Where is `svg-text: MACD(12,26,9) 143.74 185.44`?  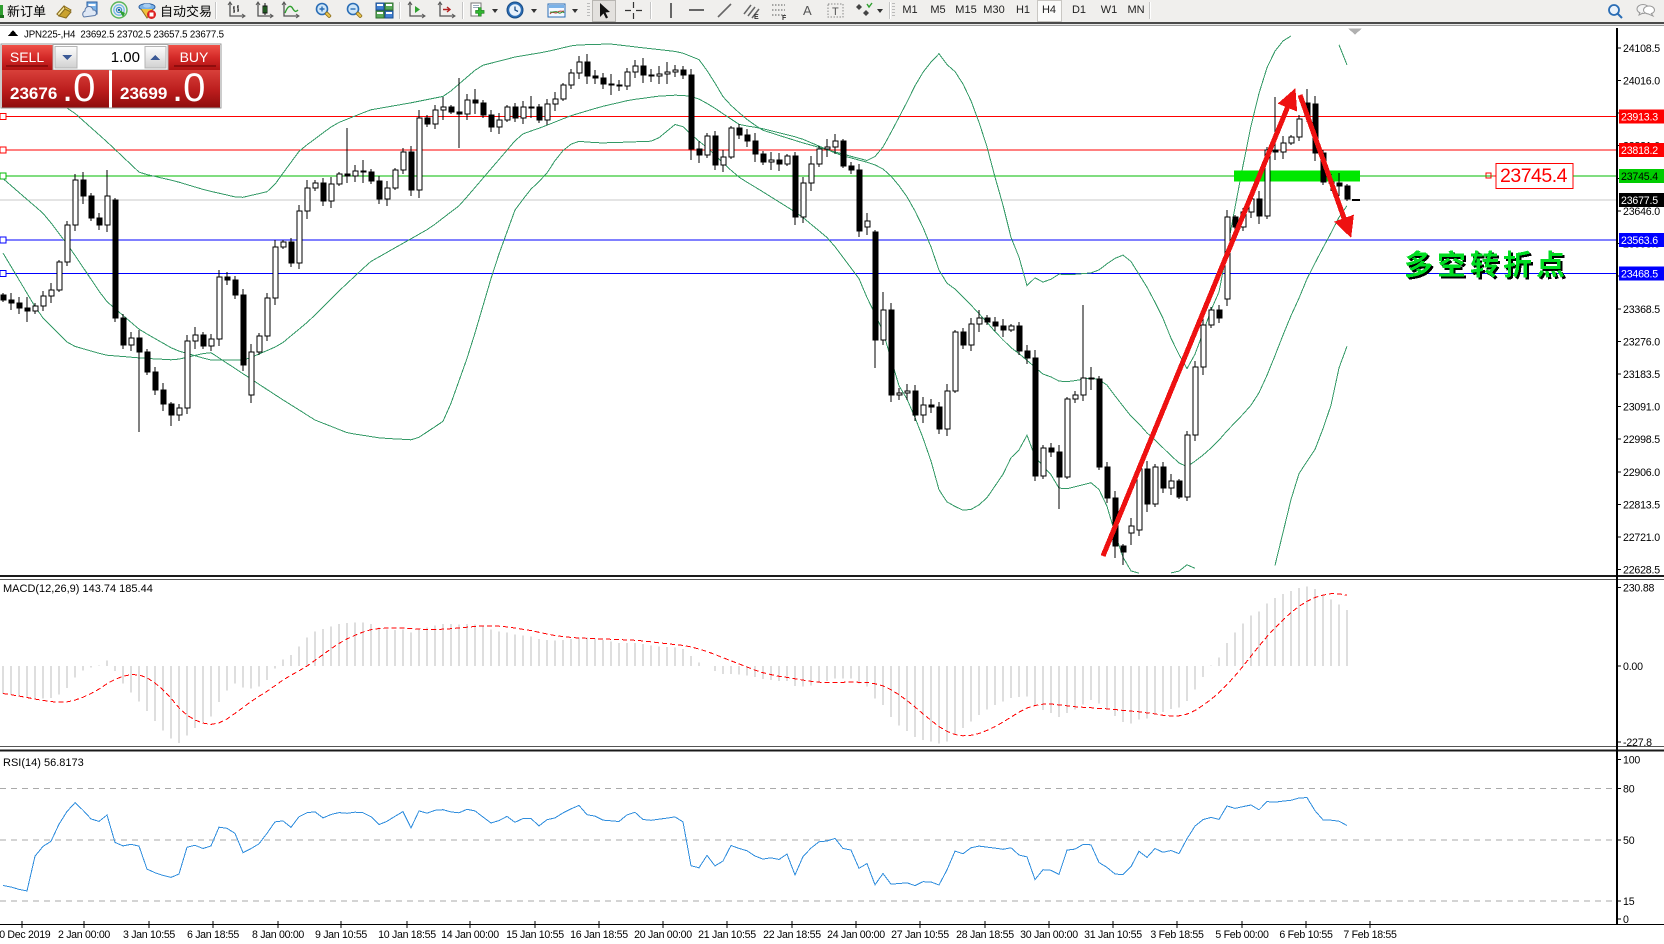 svg-text: MACD(12,26,9) 143.74 185.44 is located at coordinates (78, 589).